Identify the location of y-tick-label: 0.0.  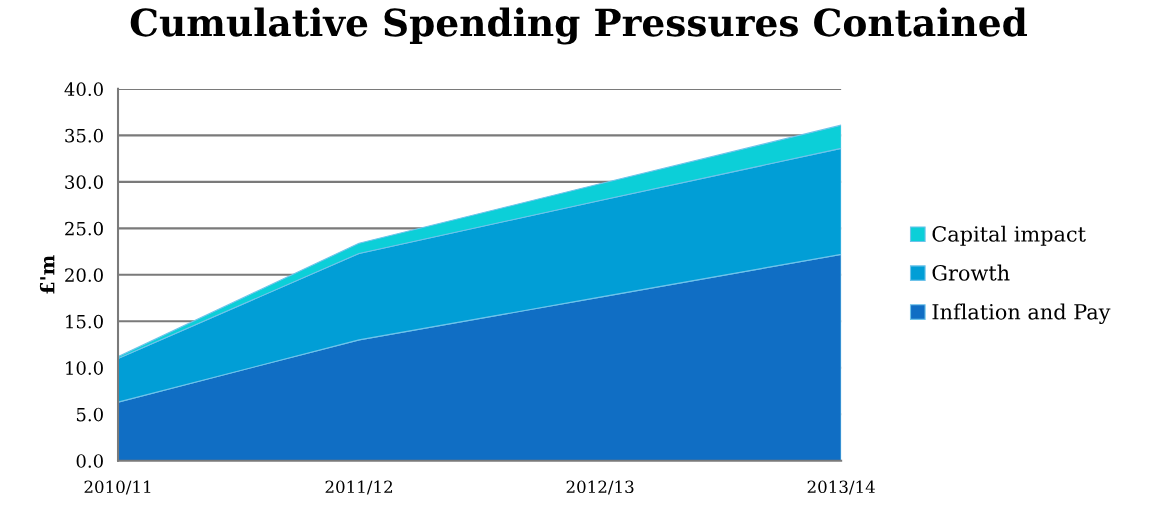
(89, 461).